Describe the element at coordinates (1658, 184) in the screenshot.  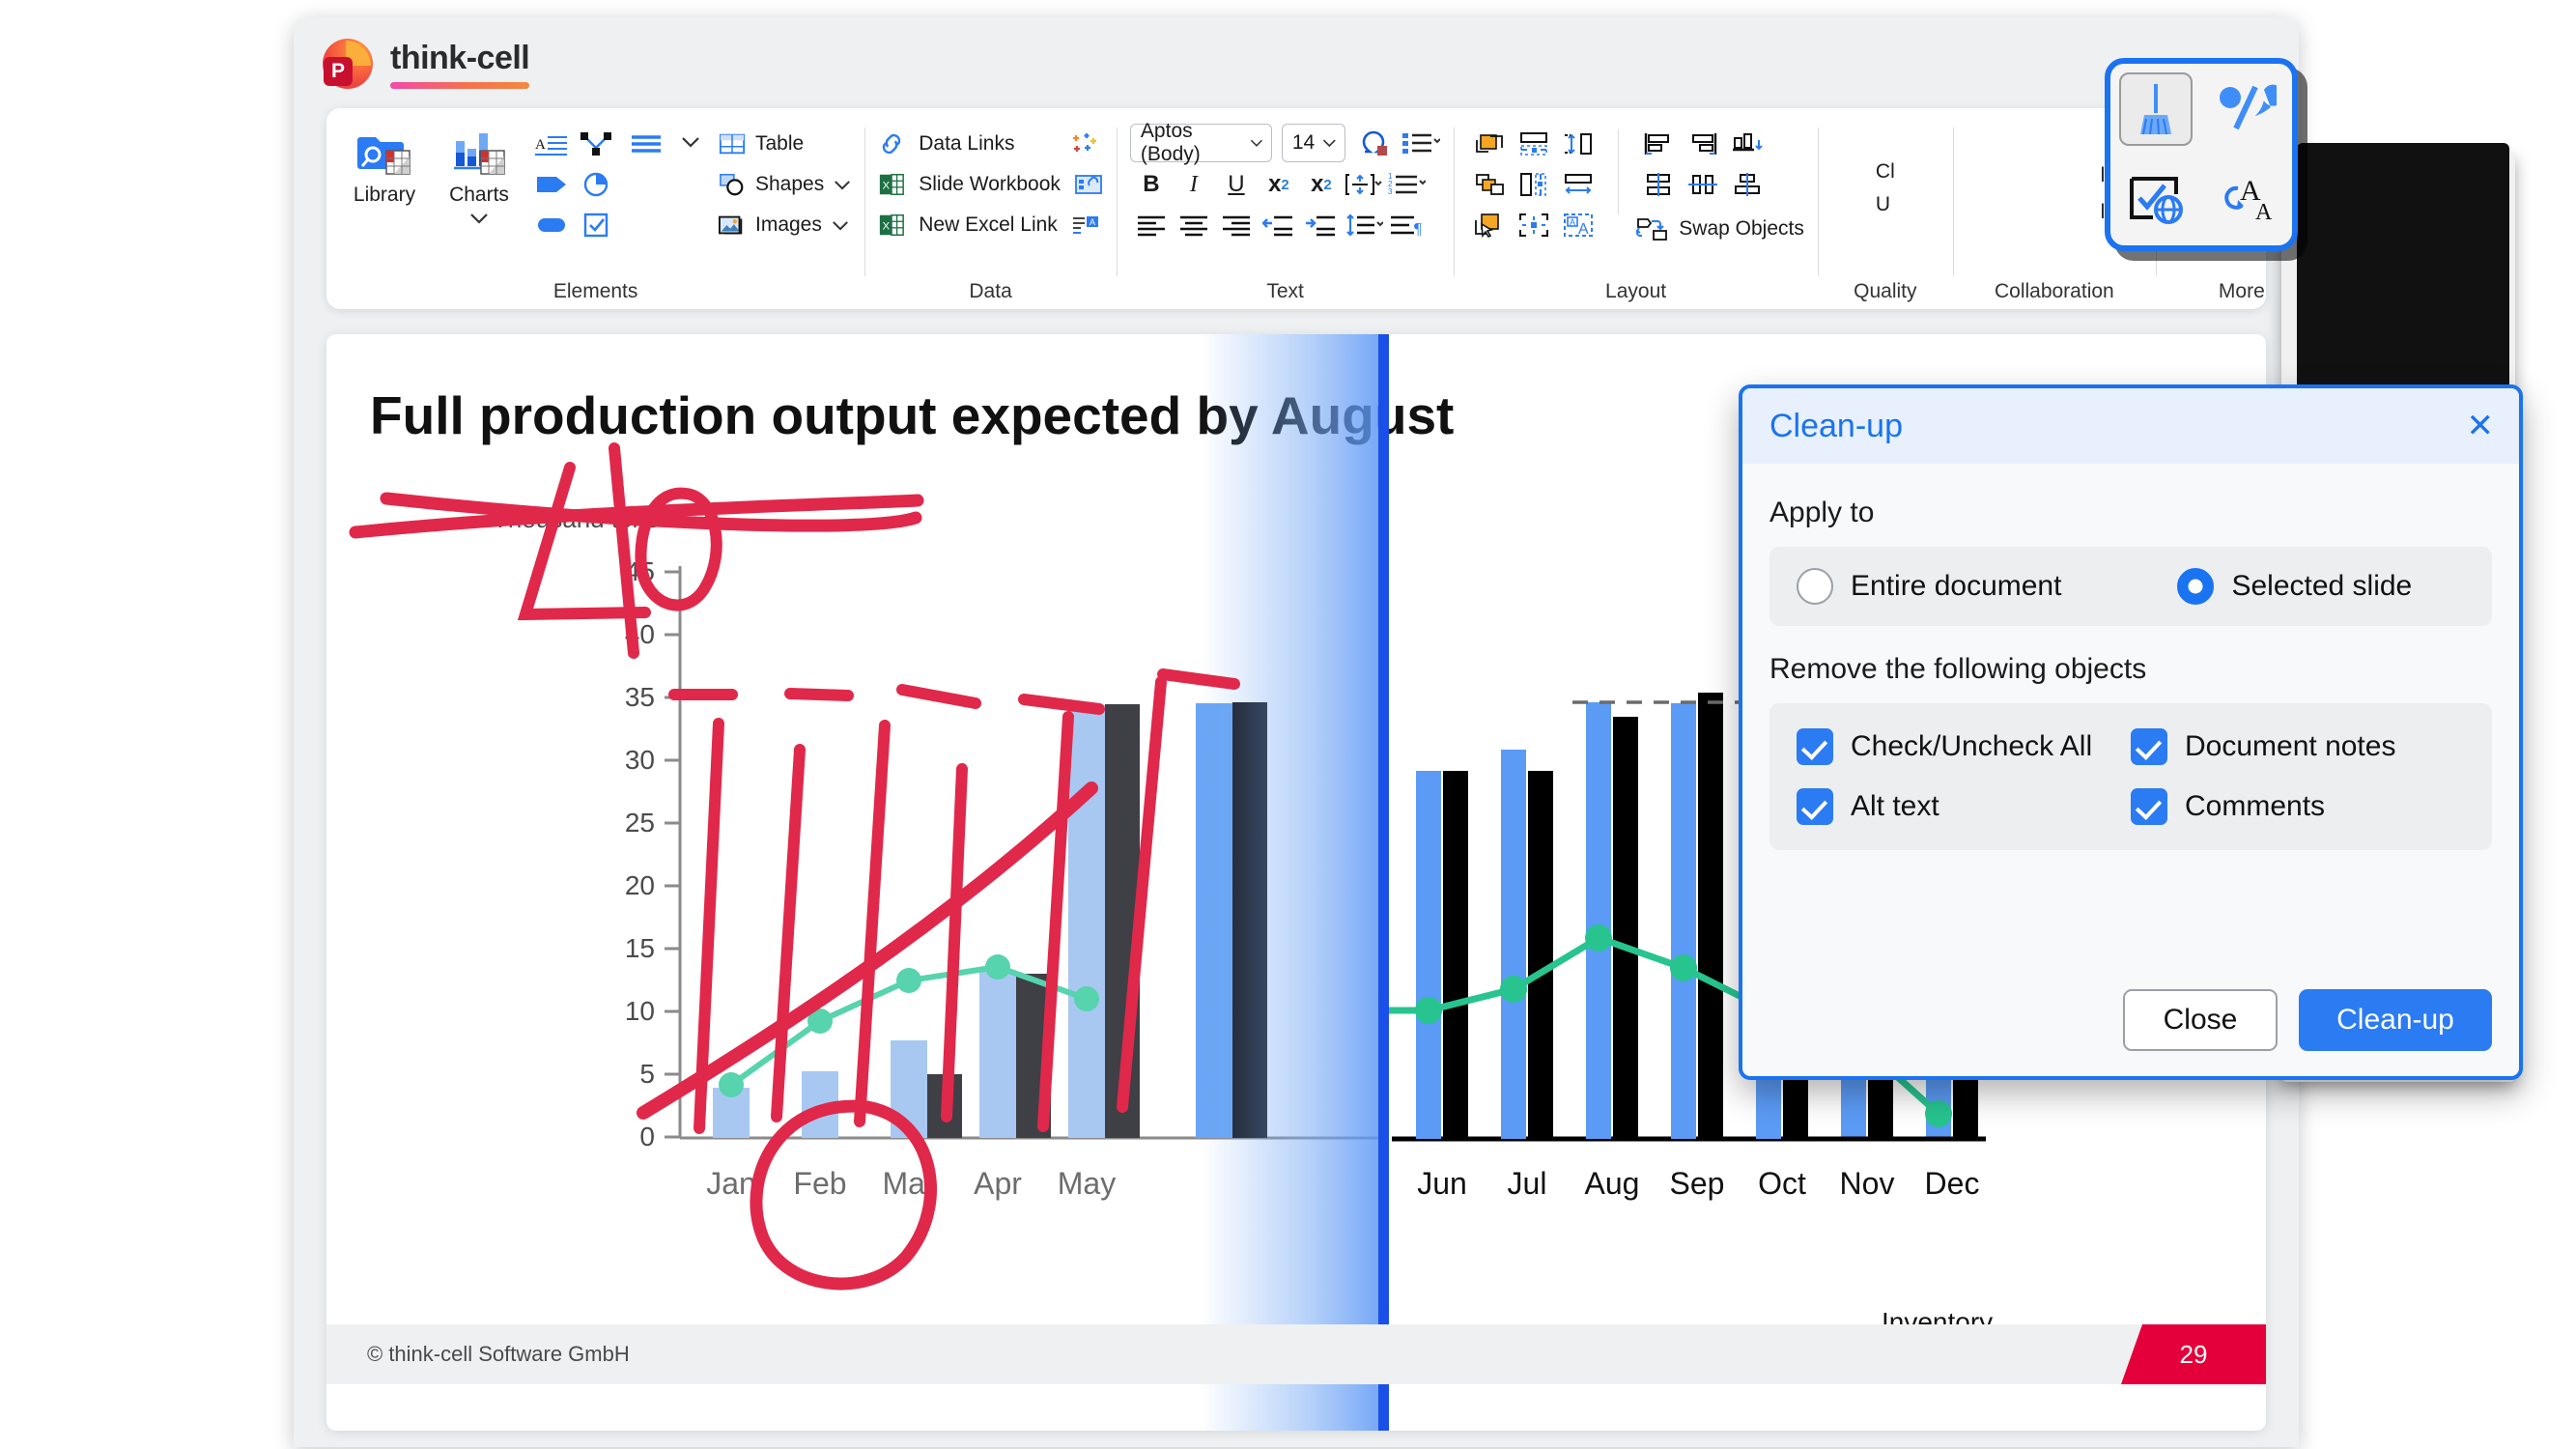
I see `align-middle-icon` at that location.